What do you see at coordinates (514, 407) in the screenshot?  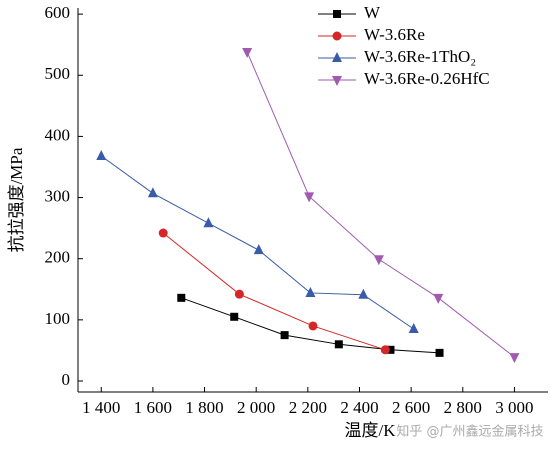 I see `x-tick-label: 3 000` at bounding box center [514, 407].